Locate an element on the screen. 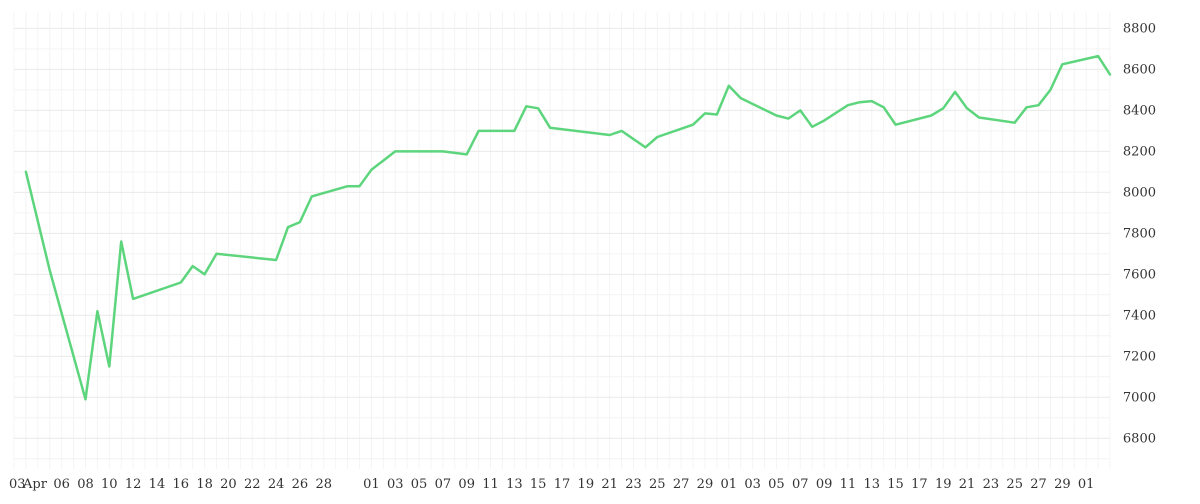  y-tick-label: 8800 is located at coordinates (1139, 28).